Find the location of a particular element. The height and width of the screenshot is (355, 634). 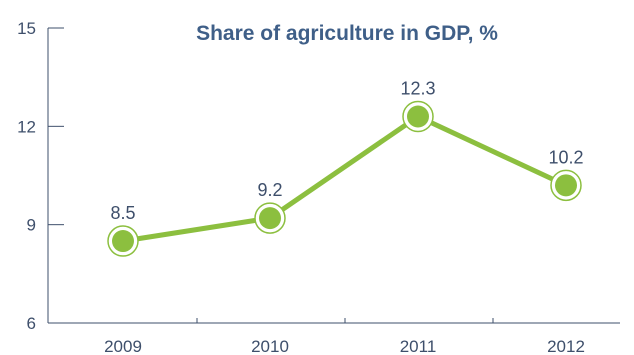

x-tick-label: 2010 is located at coordinates (270, 346).